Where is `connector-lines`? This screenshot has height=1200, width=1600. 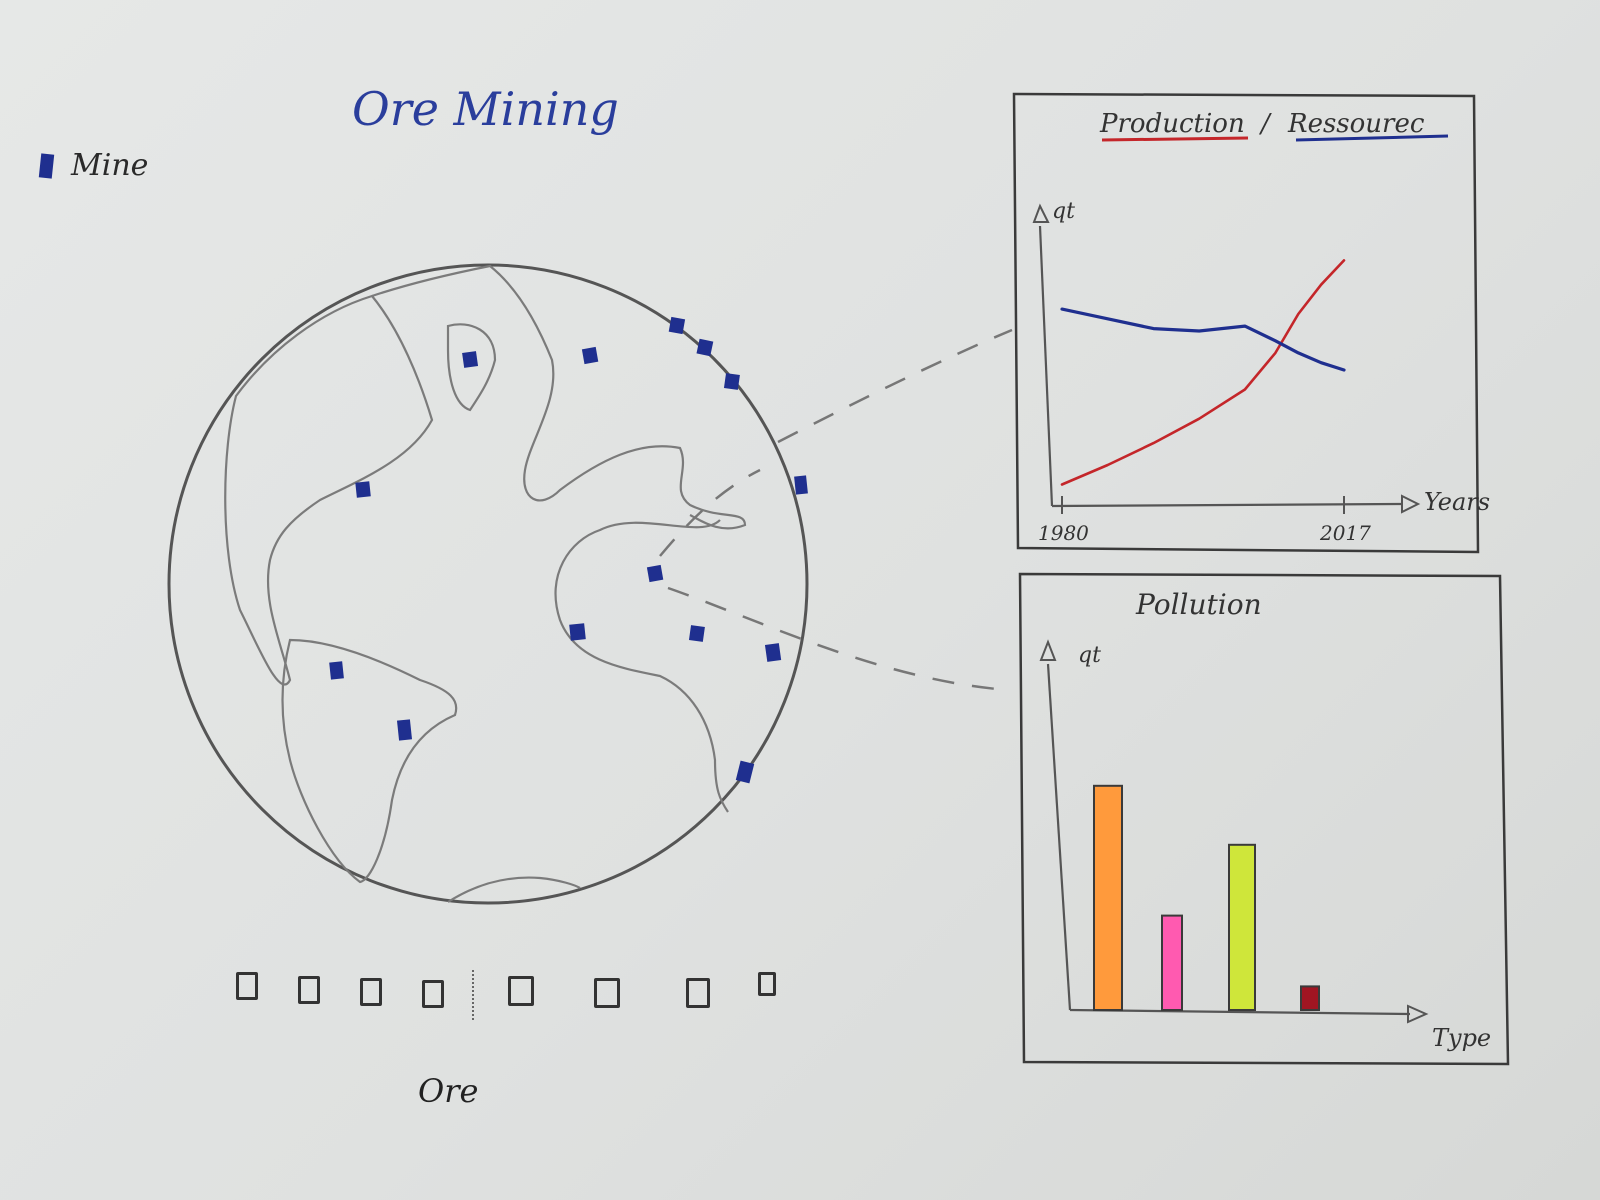
connector-lines is located at coordinates (836, 510).